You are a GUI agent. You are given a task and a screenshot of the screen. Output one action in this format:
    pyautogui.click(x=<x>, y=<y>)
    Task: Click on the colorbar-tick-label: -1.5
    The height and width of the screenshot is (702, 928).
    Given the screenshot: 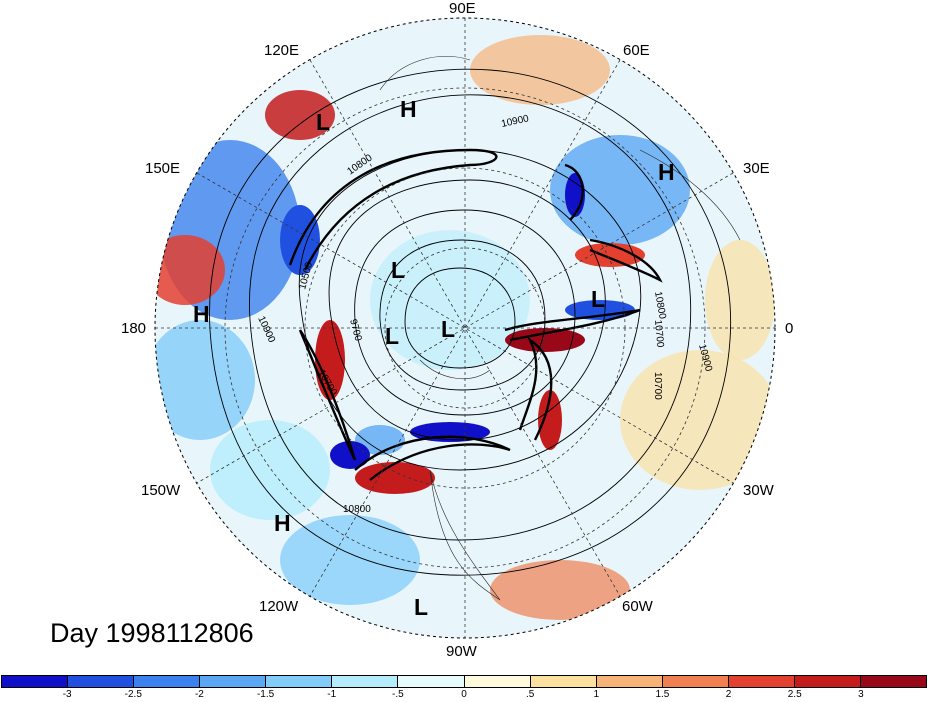 What is the action you would take?
    pyautogui.click(x=265, y=694)
    